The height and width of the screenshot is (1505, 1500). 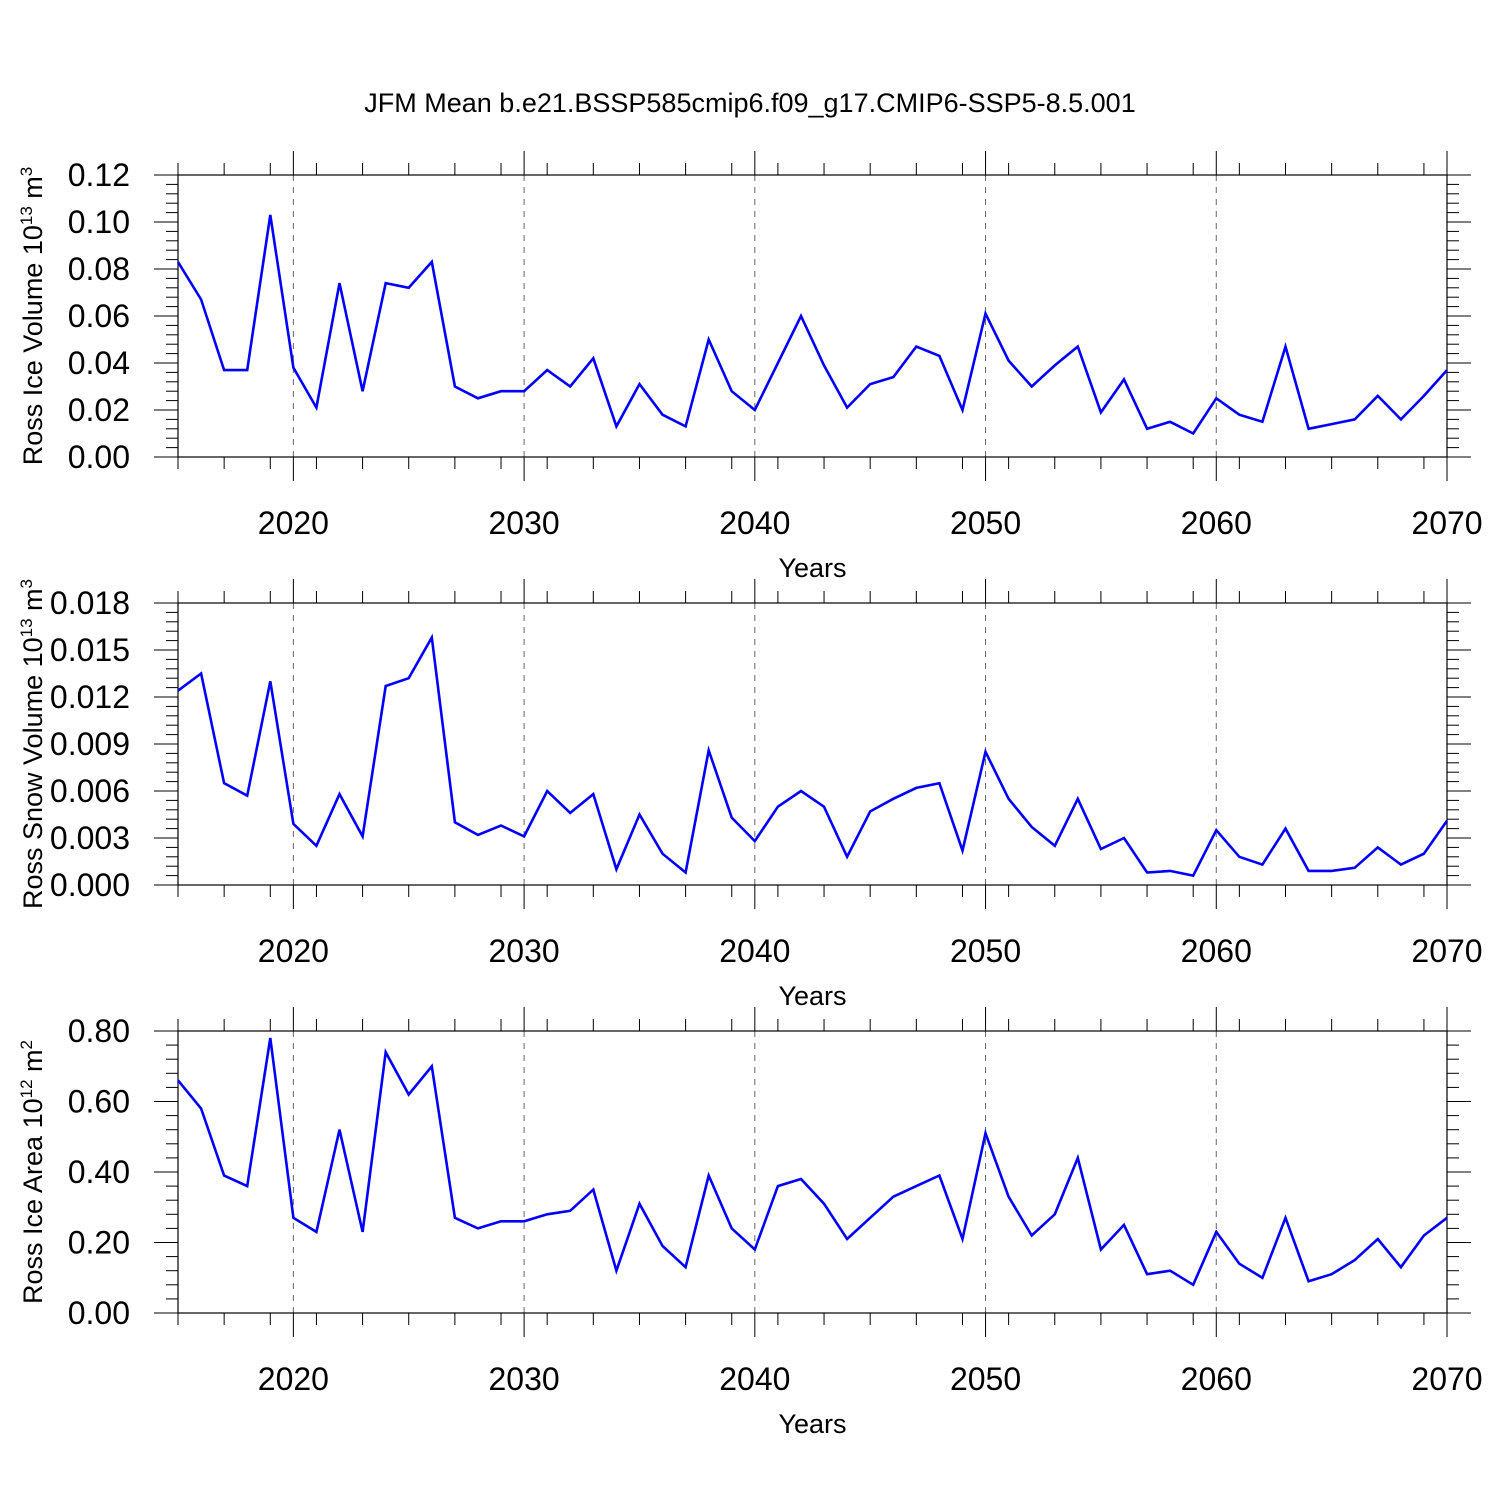 I want to click on y-tick-label: 0.40, so click(x=99, y=1172).